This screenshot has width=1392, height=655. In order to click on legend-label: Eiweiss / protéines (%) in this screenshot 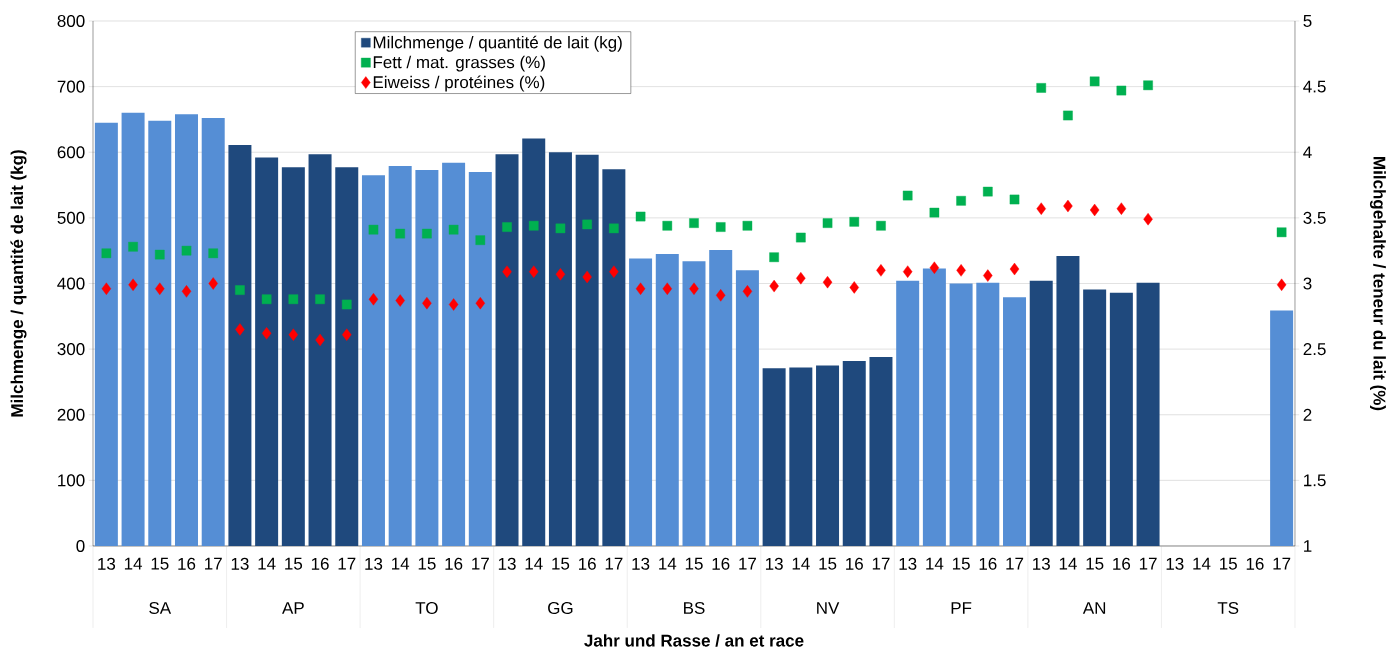, I will do `click(459, 83)`.